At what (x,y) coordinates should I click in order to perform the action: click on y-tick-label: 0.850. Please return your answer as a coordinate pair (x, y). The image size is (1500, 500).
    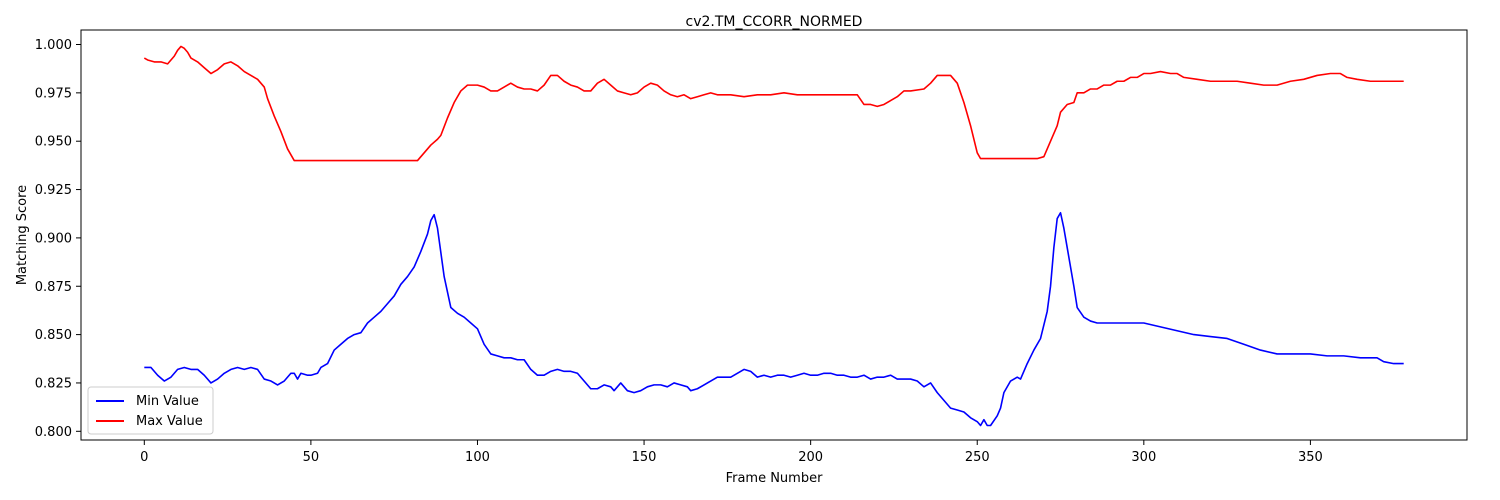
    Looking at the image, I should click on (53, 335).